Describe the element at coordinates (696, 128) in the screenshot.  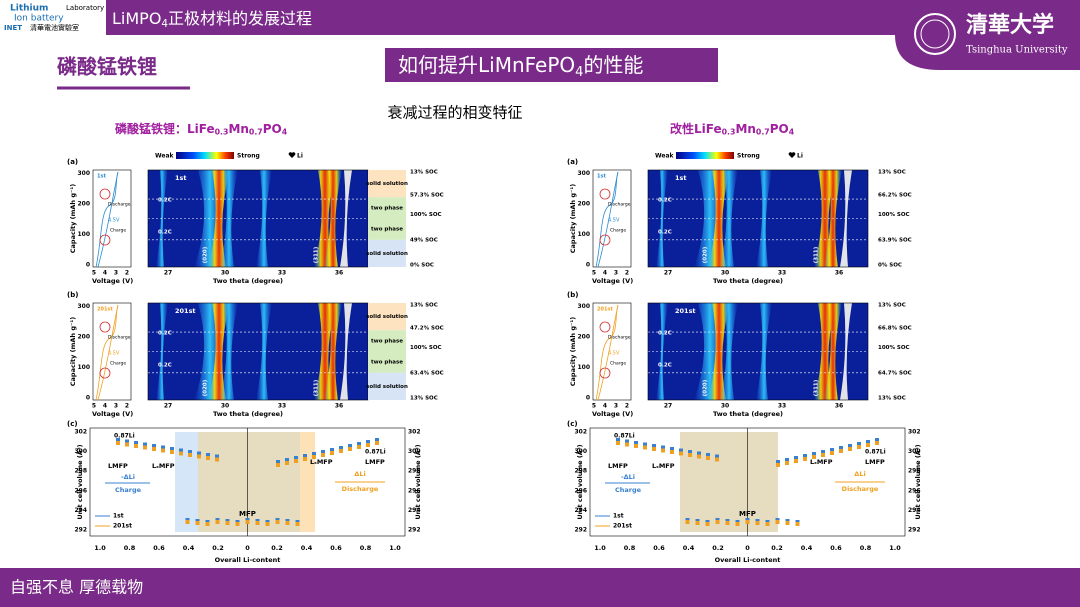
I see `figure-title-part: 改性LiFe` at that location.